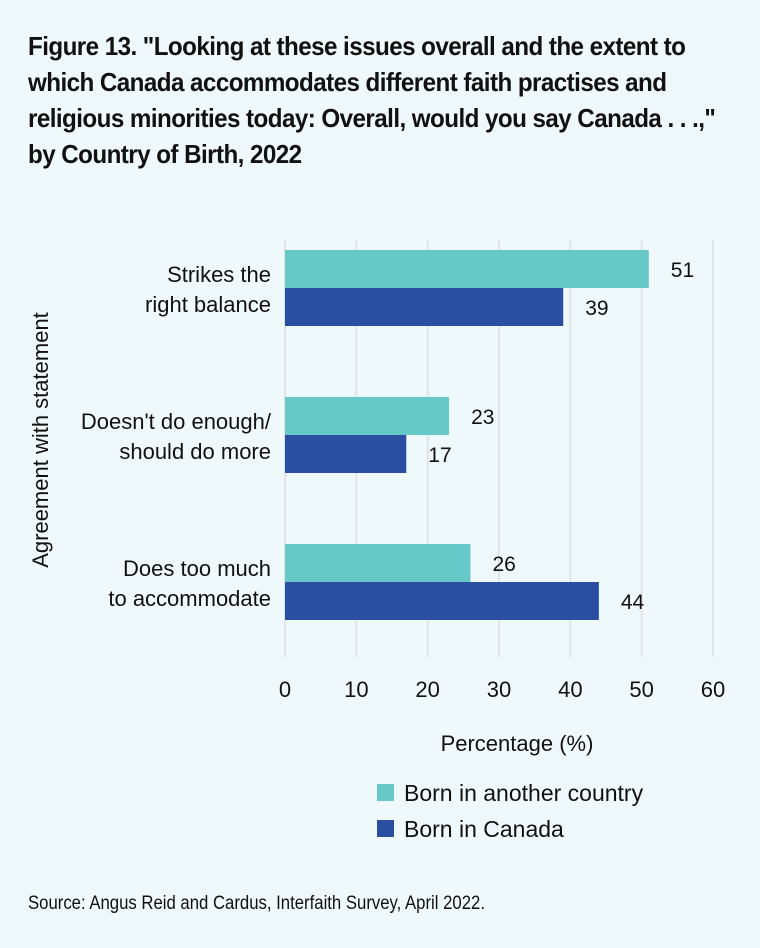  Describe the element at coordinates (482, 417) in the screenshot. I see `value-label: 23` at that location.